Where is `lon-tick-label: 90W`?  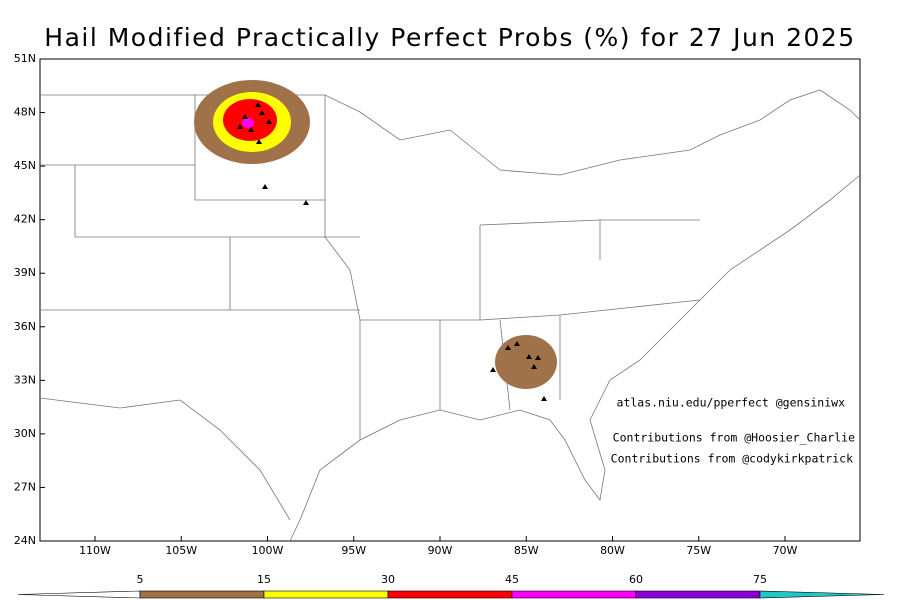 lon-tick-label: 90W is located at coordinates (440, 550).